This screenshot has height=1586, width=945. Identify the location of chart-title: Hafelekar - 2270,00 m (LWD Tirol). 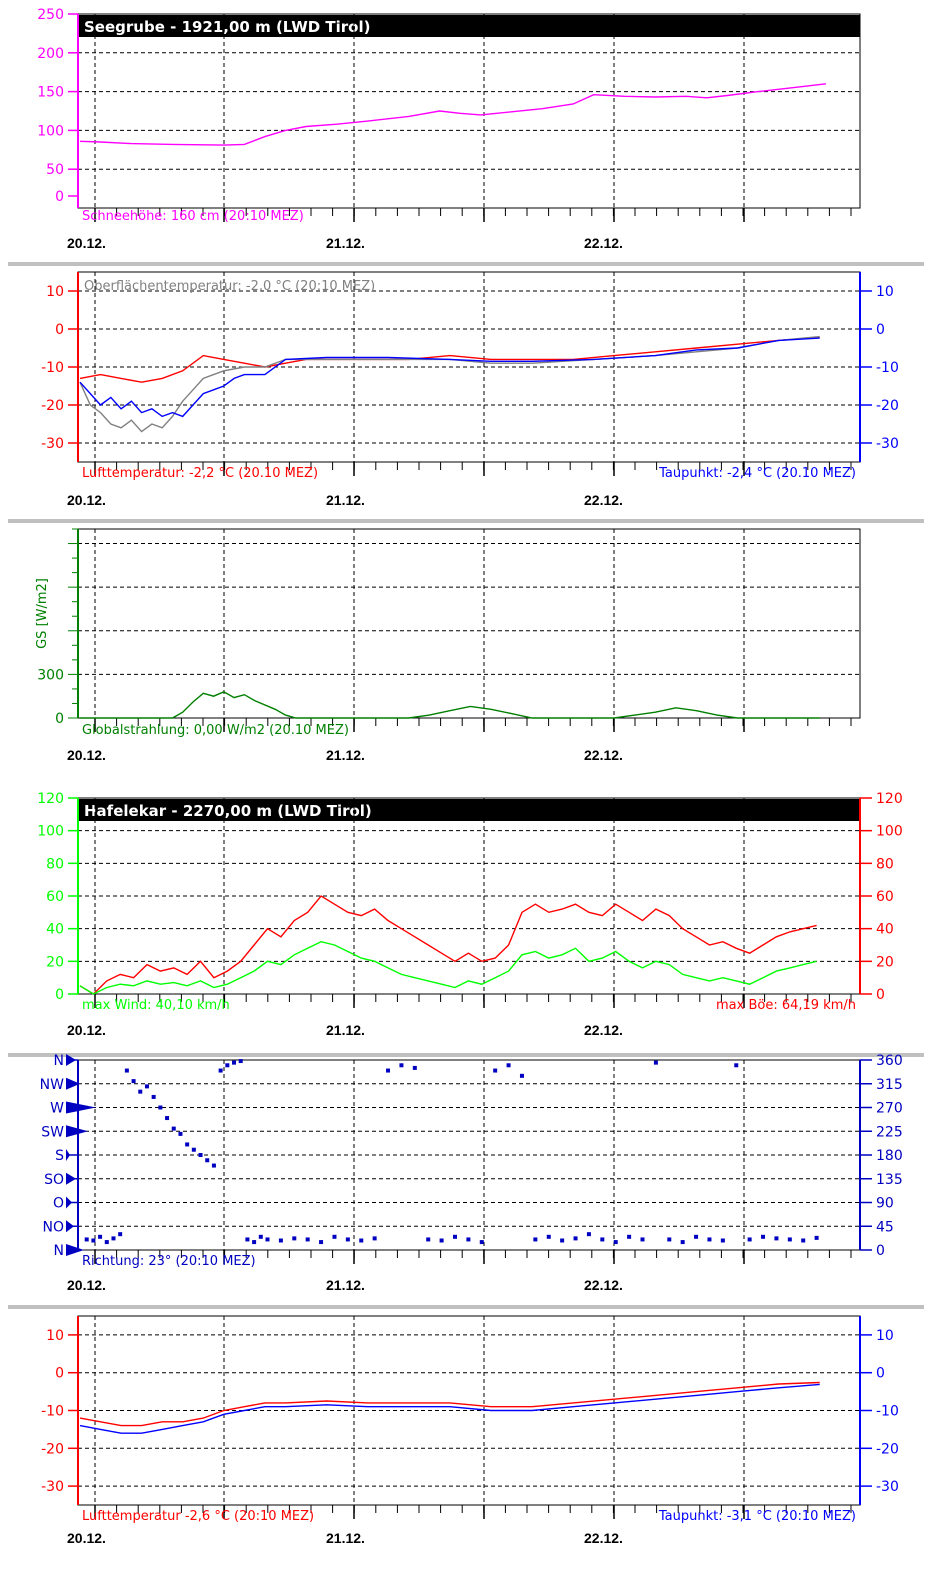
(228, 811).